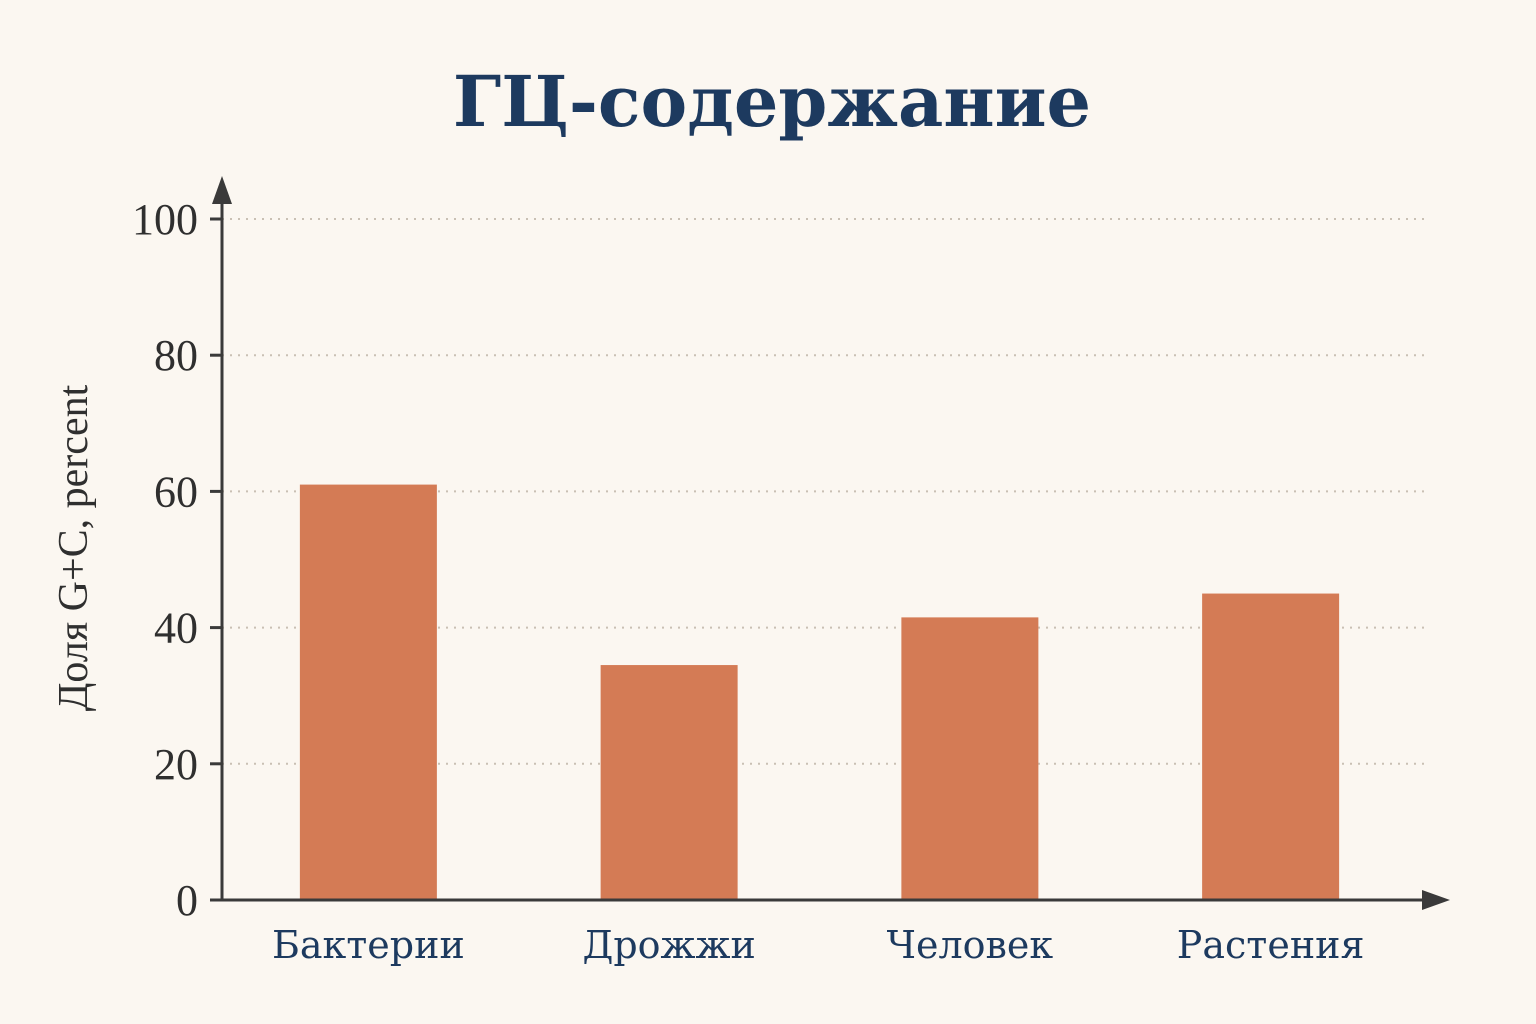 The image size is (1536, 1024). What do you see at coordinates (222, 190) in the screenshot?
I see `y-axis-arrow` at bounding box center [222, 190].